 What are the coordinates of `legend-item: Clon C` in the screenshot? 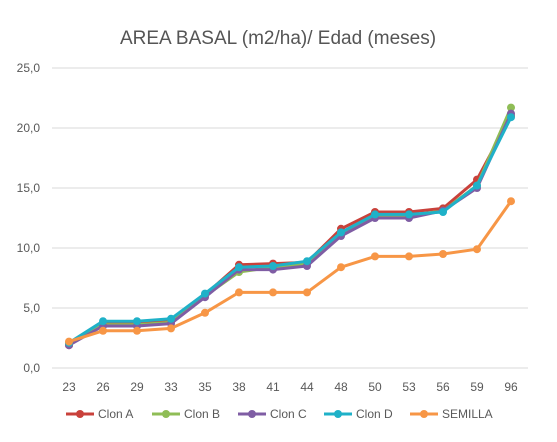 It's located at (272, 414).